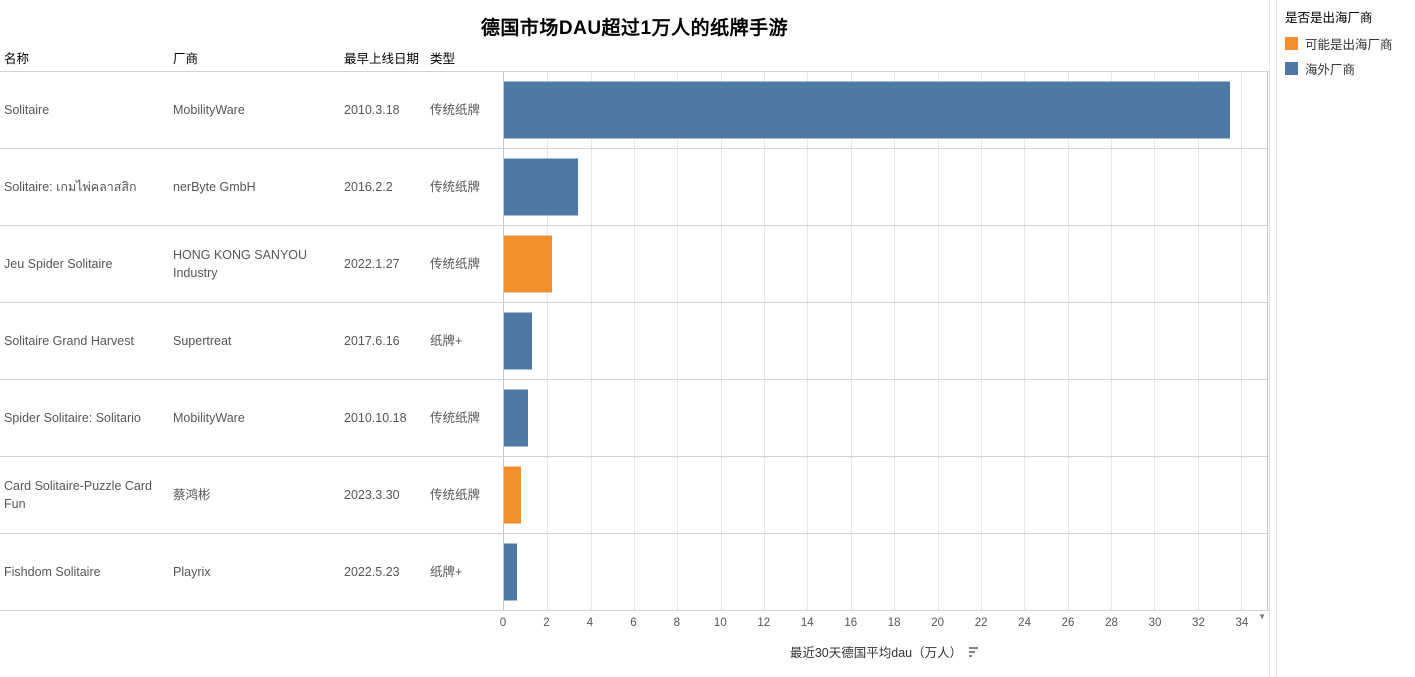  I want to click on release-date-cell: 2022.1.27, so click(372, 263).